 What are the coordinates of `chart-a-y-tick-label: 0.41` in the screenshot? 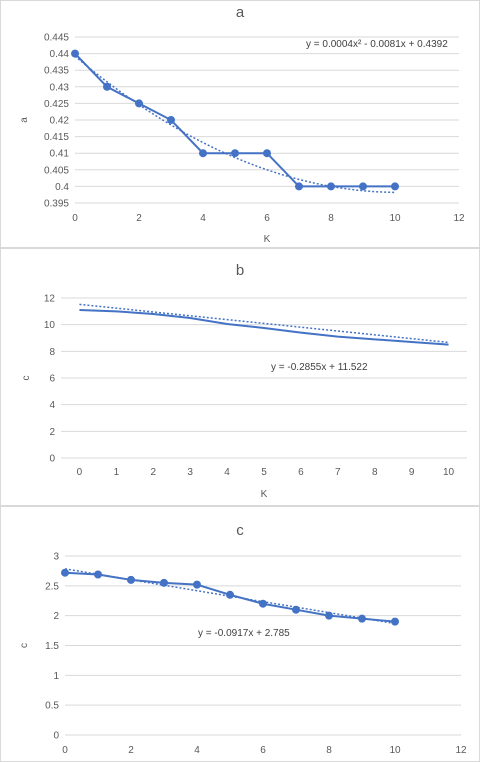 It's located at (60, 154).